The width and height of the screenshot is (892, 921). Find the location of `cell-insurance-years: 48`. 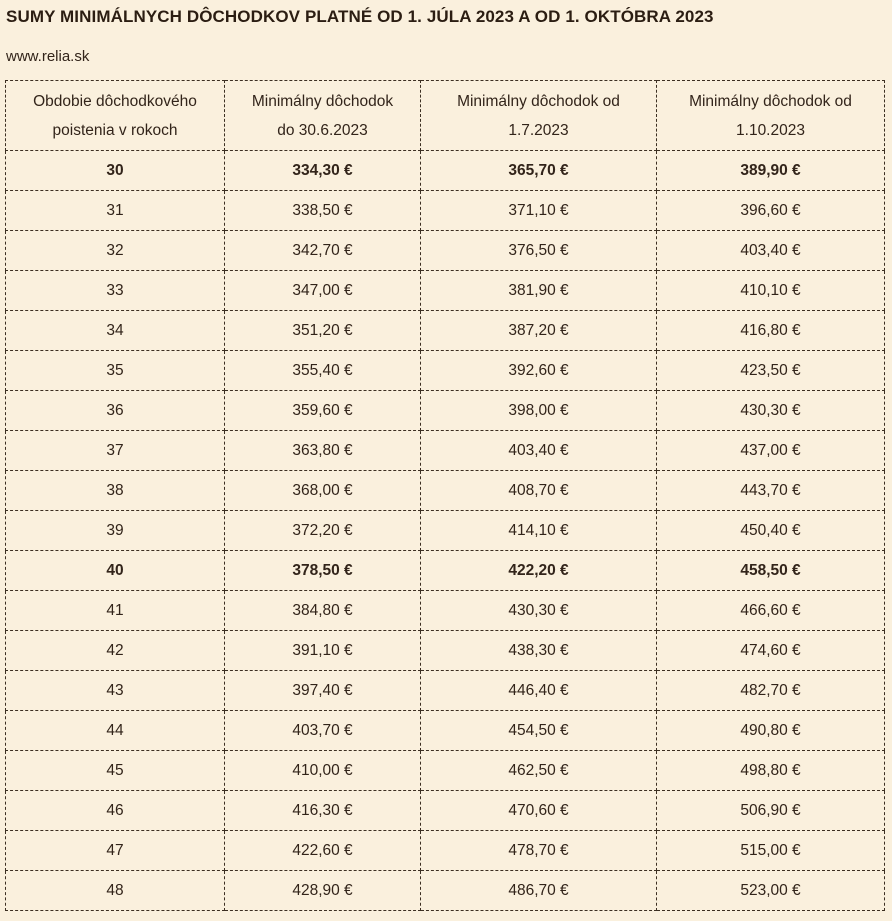

cell-insurance-years: 48 is located at coordinates (115, 890).